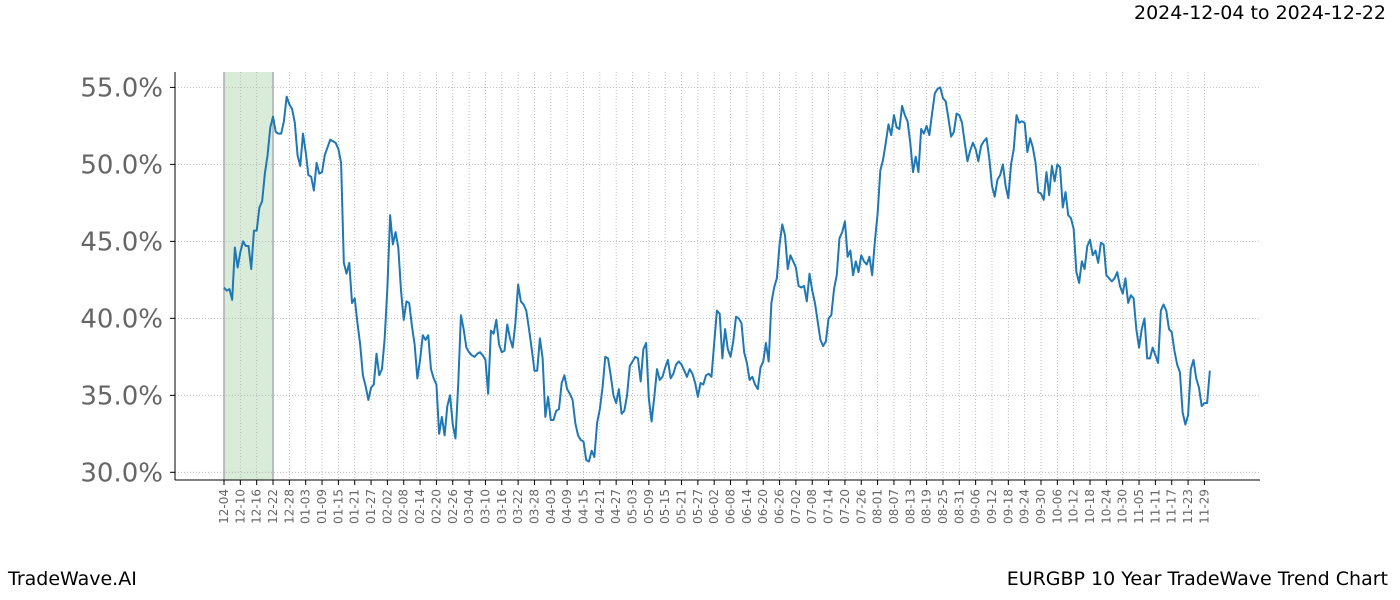 This screenshot has height=600, width=1400. I want to click on x-tick-label: 09-12, so click(992, 506).